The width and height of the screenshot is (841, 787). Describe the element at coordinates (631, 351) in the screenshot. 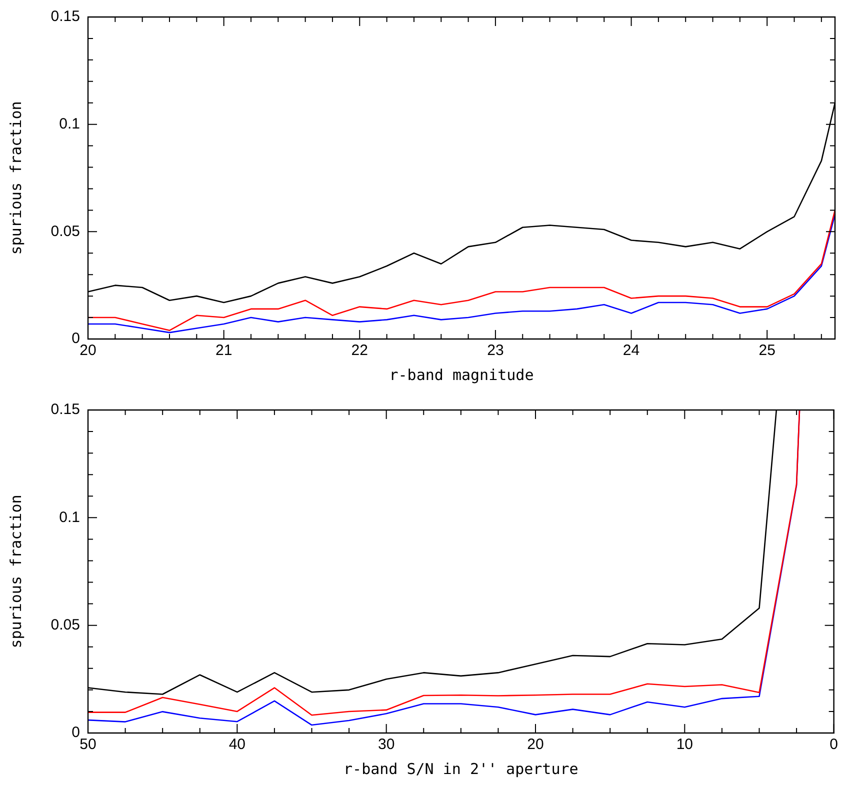

I see `x-tick-label: 24` at that location.